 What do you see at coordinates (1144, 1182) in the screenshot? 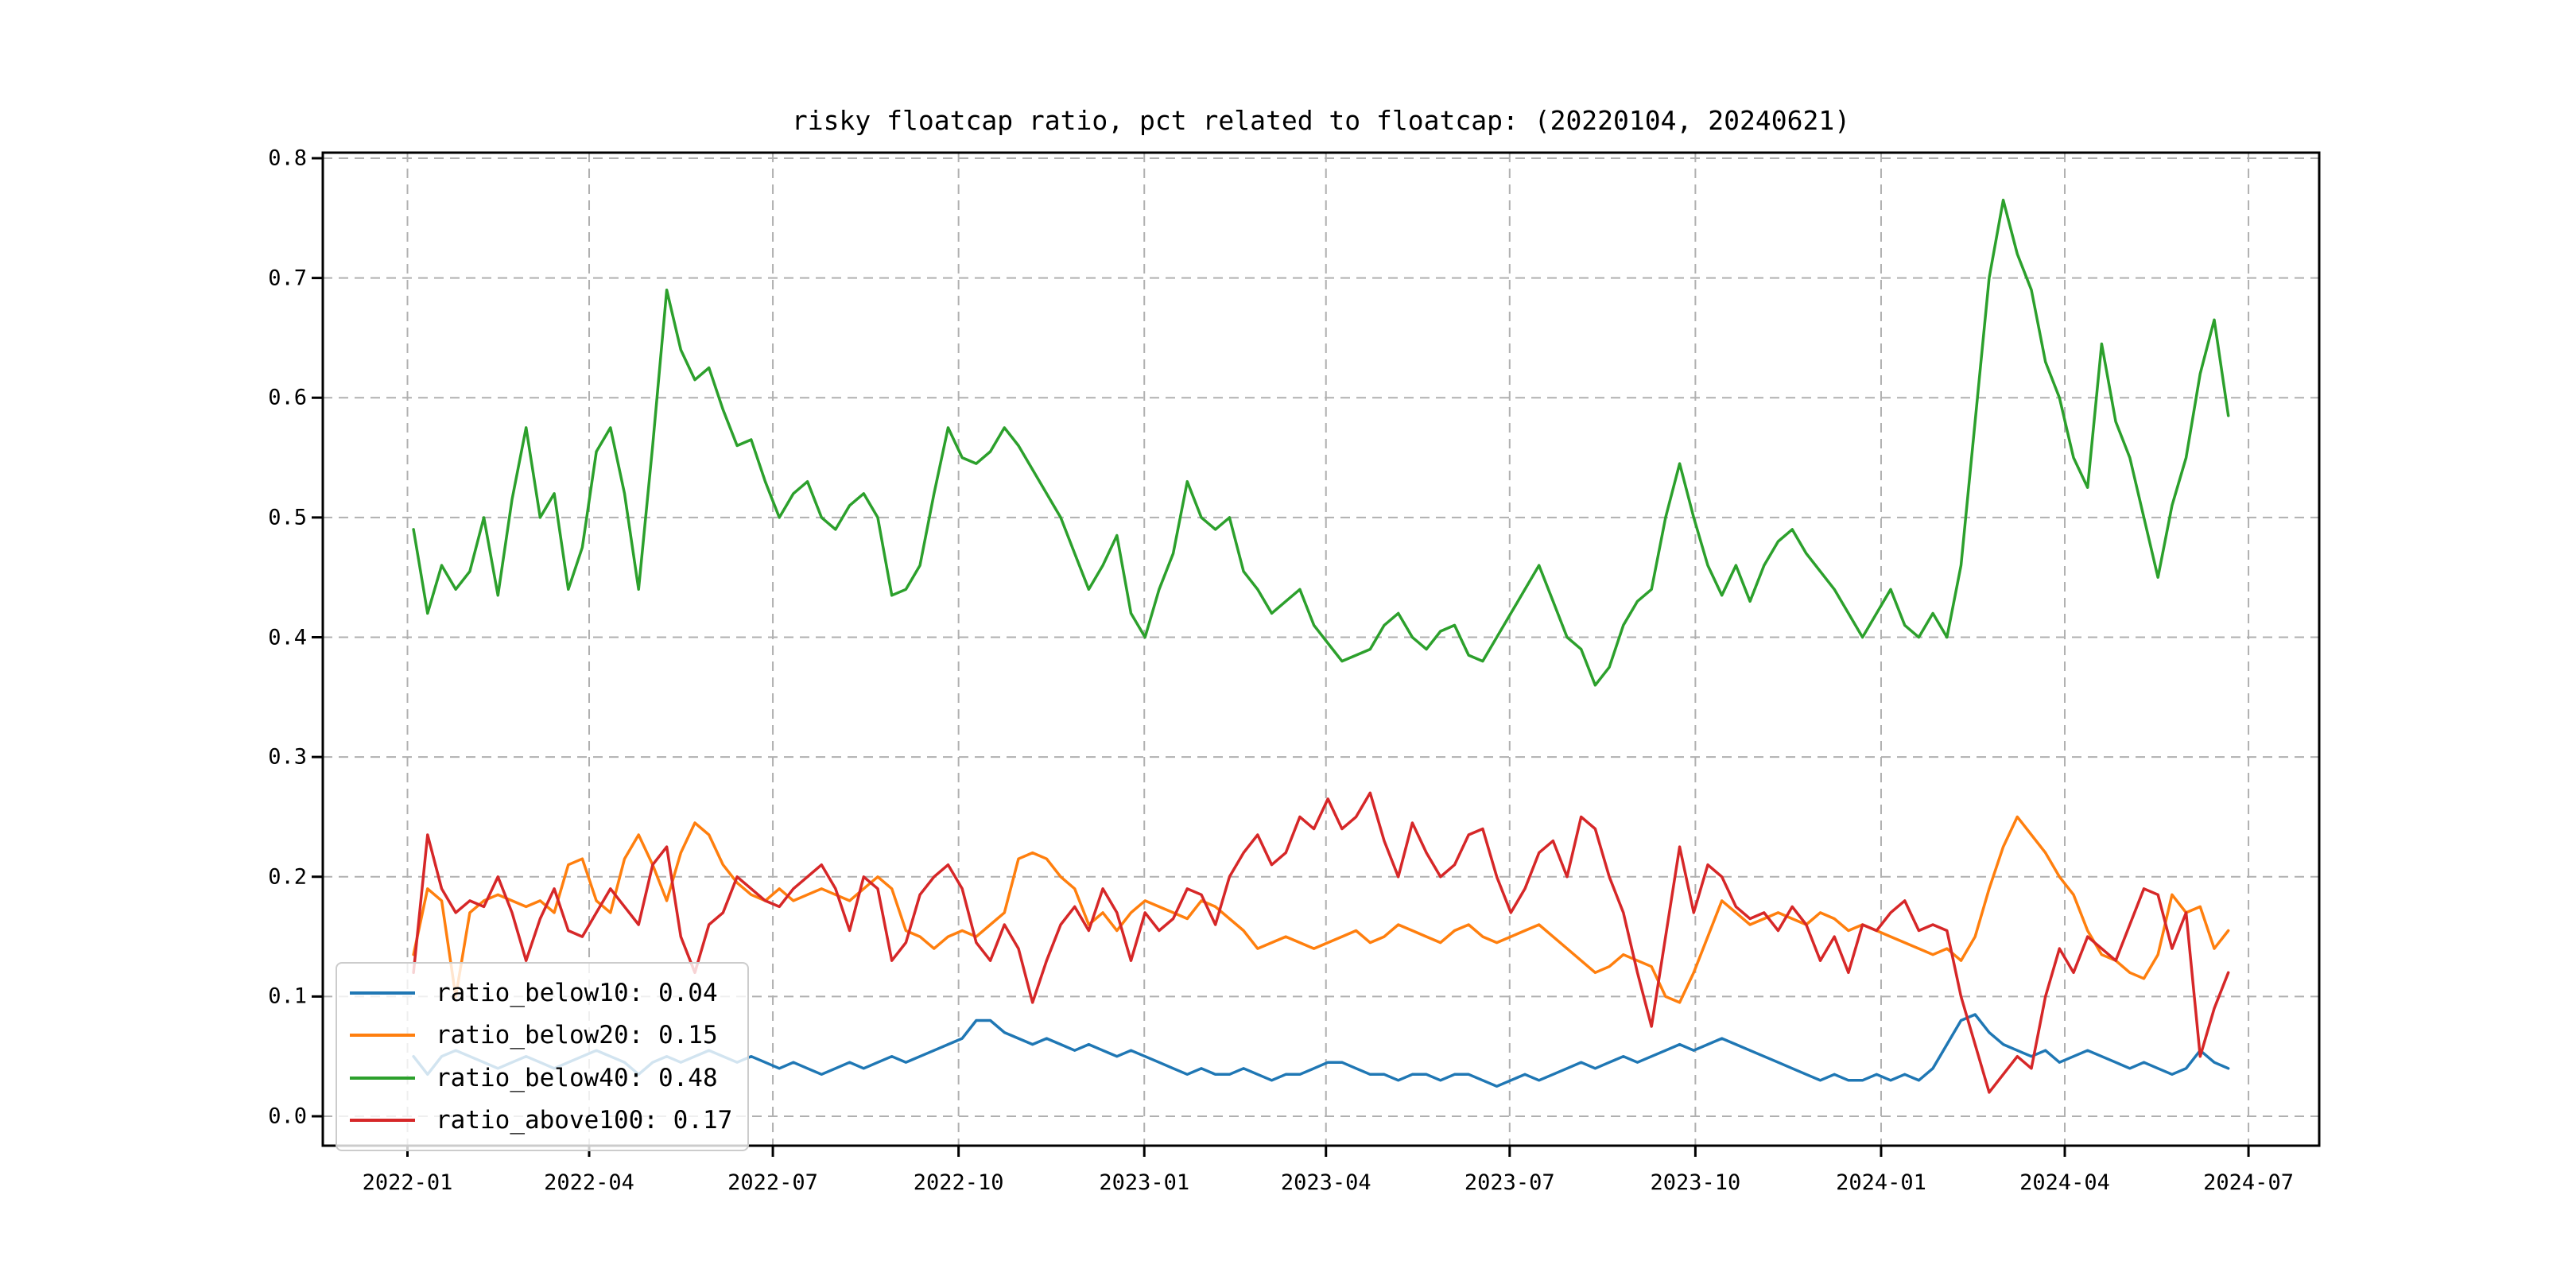
I see `x-tick-label: 2023-01` at bounding box center [1144, 1182].